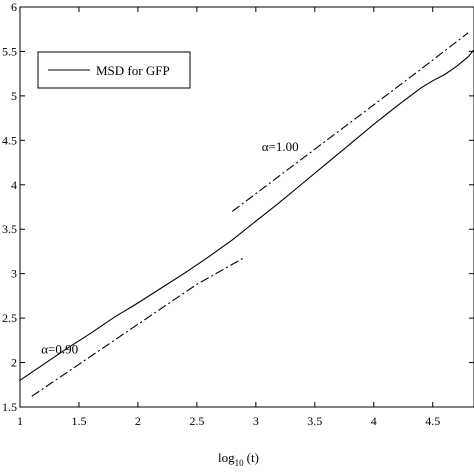 This screenshot has width=474, height=474. Describe the element at coordinates (9, 51) in the screenshot. I see `y-tick-label: 5.5` at that location.